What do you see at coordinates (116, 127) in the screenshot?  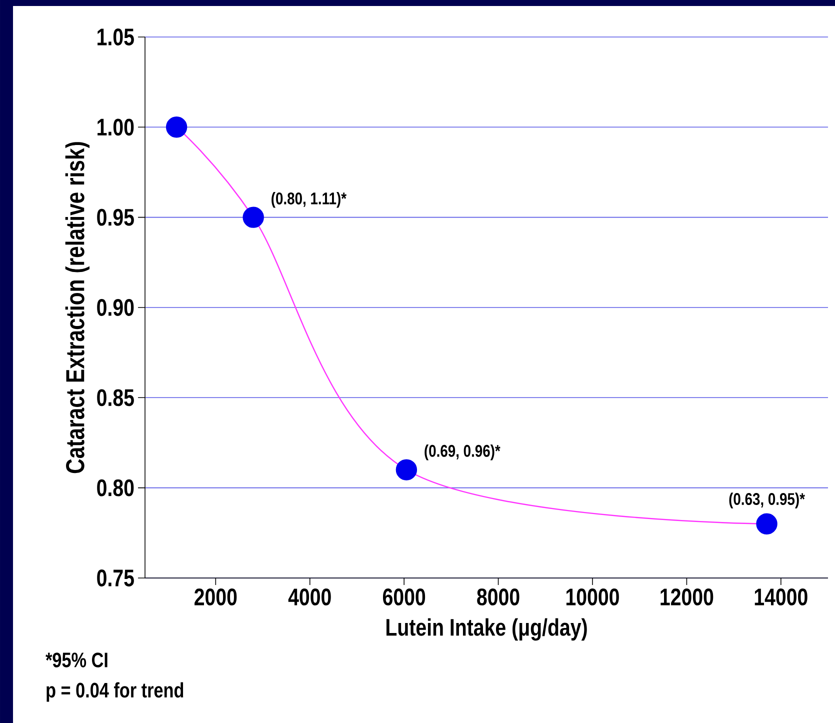 I see `y-tick-label: 1.00` at bounding box center [116, 127].